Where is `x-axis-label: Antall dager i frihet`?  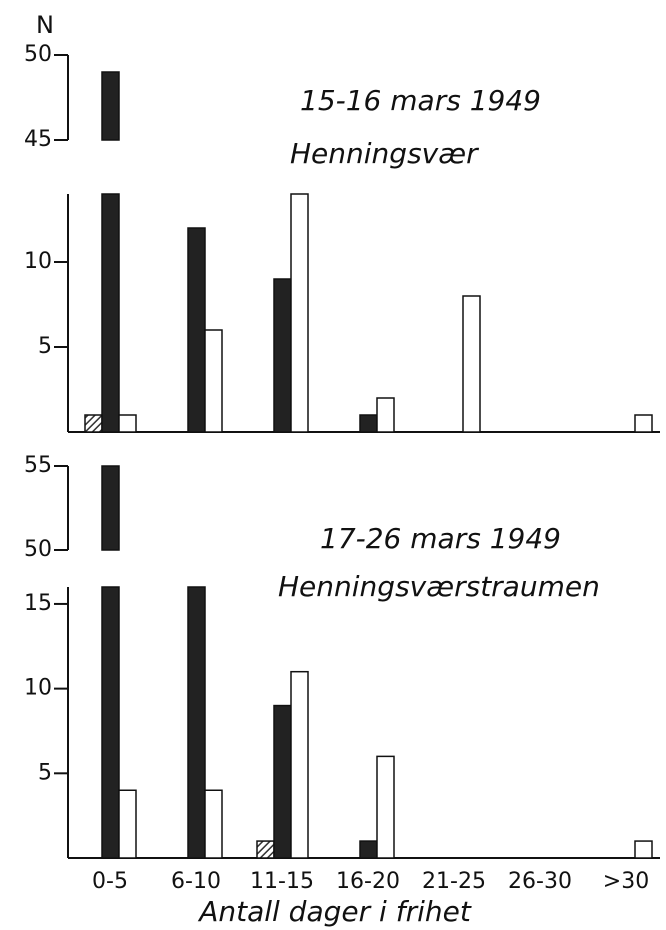
x-axis-label: Antall dager i frihet is located at coordinates (334, 911).